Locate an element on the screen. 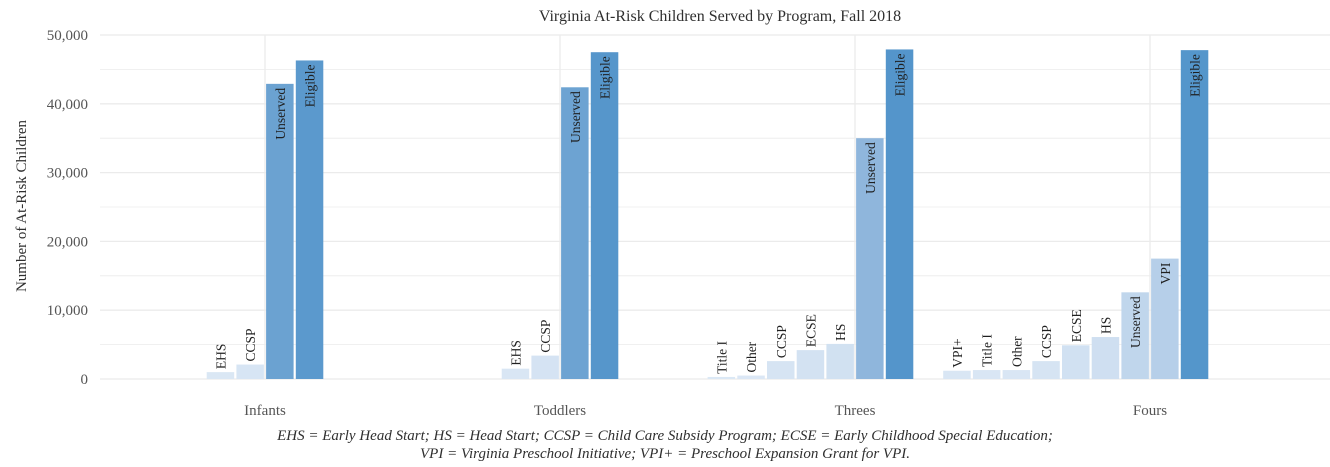 The image size is (1330, 467). x-tick-label: Fours is located at coordinates (1150, 411).